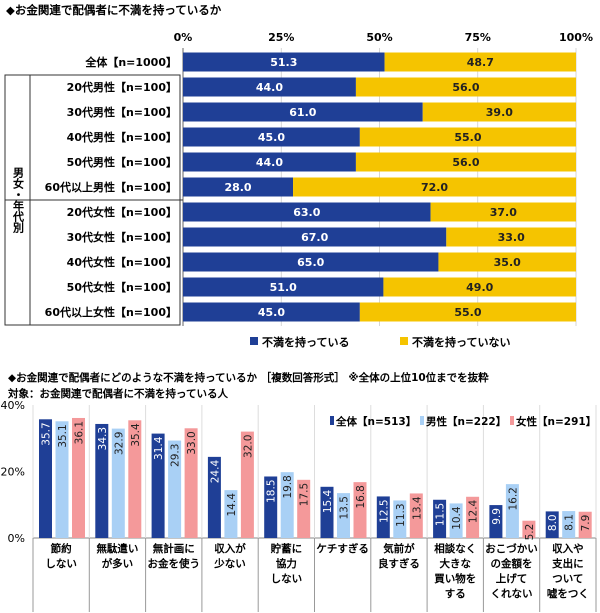 This screenshot has width=600, height=613. Describe the element at coordinates (136, 435) in the screenshot. I see `data-label: 35.4` at that location.